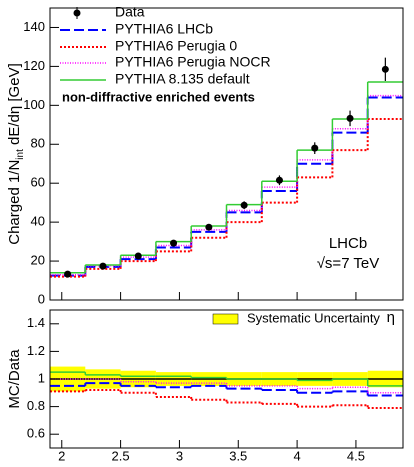  I want to click on y-tick-label: 120, so click(34, 65).